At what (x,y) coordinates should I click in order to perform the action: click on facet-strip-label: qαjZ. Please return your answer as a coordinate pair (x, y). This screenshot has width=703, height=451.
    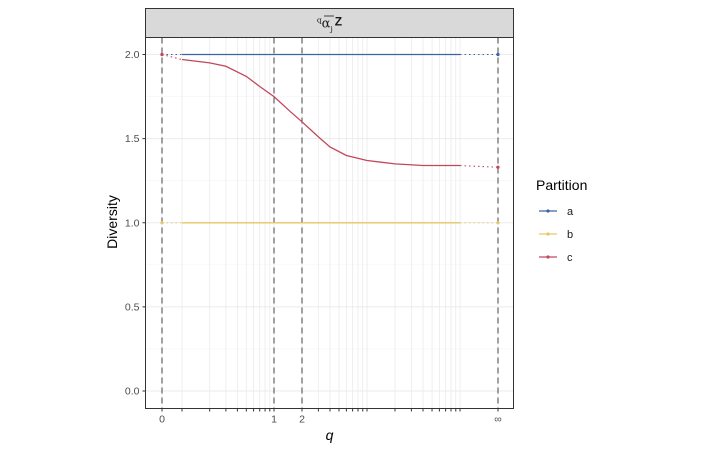
    Looking at the image, I should click on (329, 24).